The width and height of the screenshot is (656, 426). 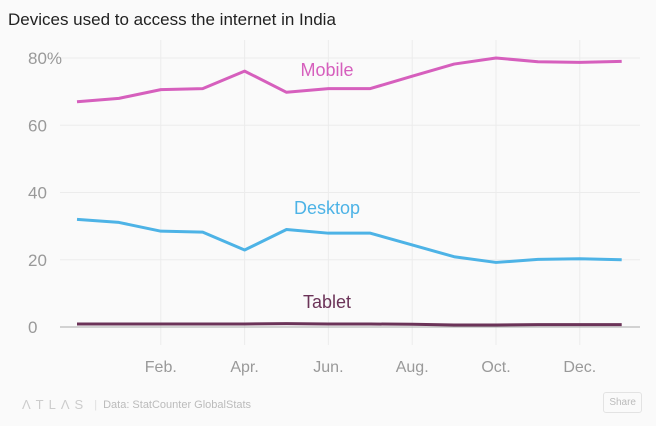 What do you see at coordinates (349, 240) in the screenshot?
I see `series-line-desktop` at bounding box center [349, 240].